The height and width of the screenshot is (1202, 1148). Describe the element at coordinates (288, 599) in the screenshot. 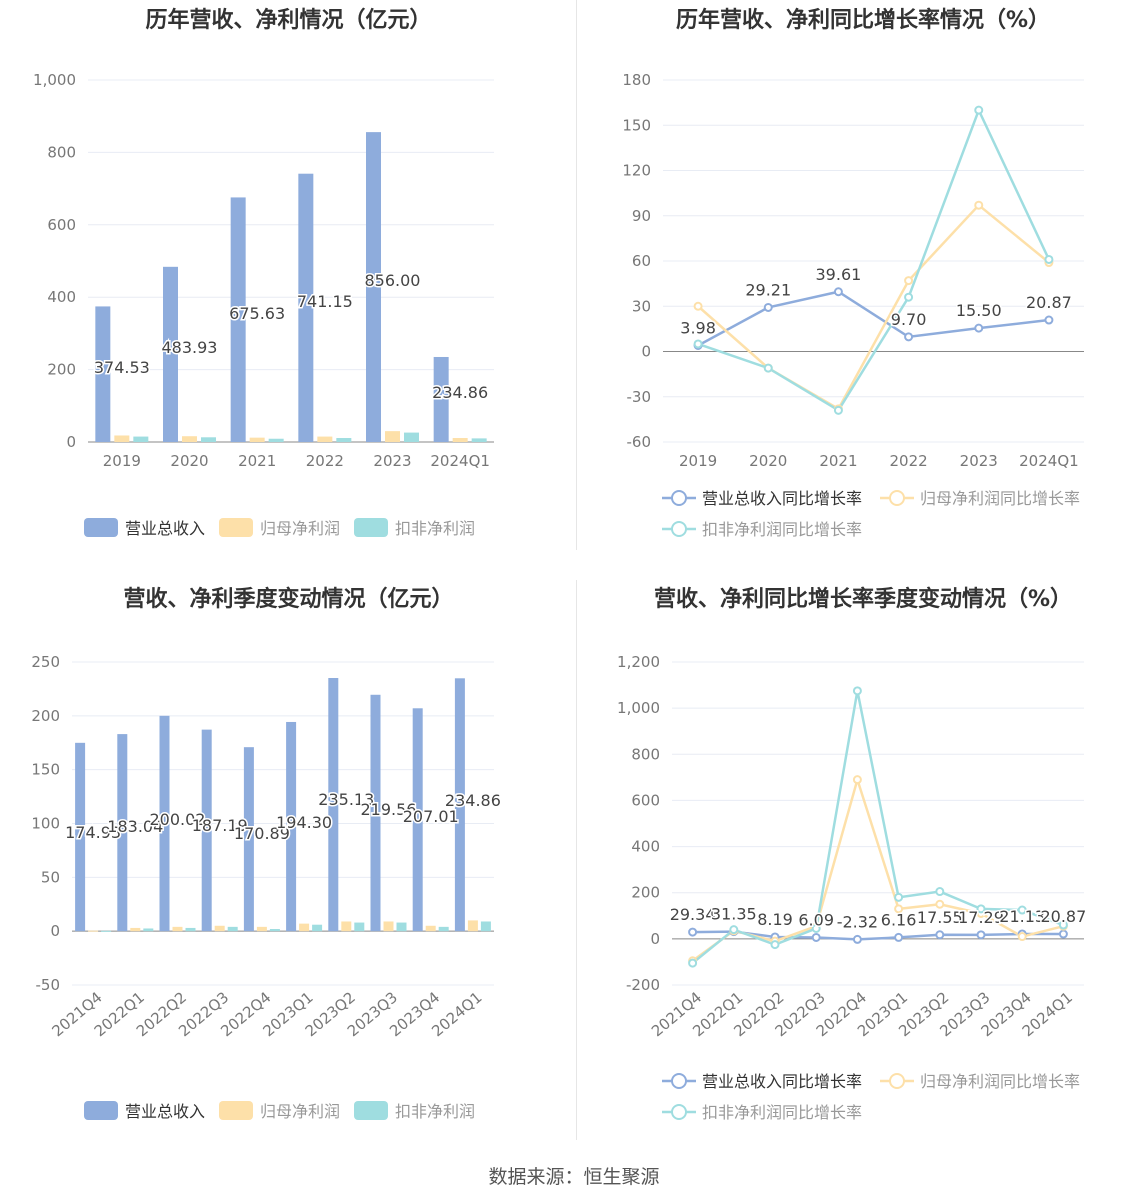

I see `chart-title: 营收、净利季度变动情况（亿元）` at that location.